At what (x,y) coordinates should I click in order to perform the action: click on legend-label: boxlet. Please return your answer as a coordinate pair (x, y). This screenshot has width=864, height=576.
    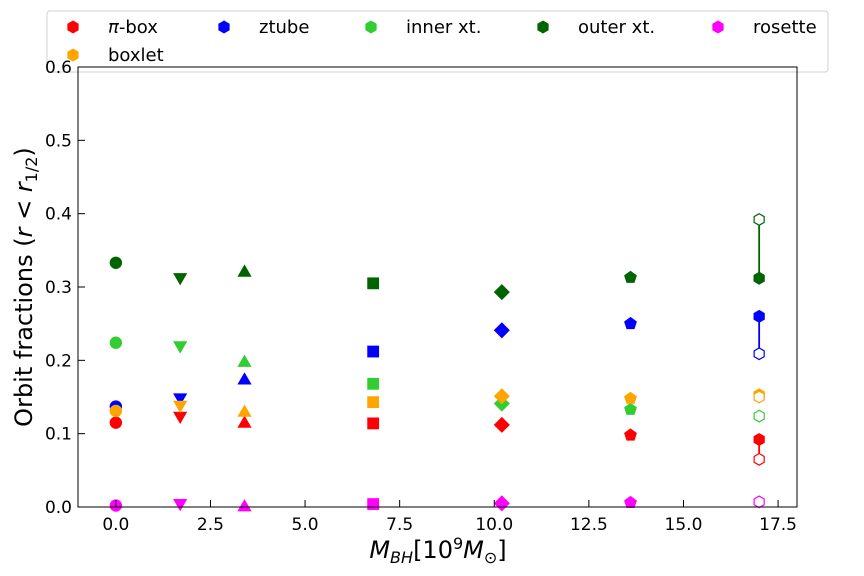
    Looking at the image, I should click on (136, 55).